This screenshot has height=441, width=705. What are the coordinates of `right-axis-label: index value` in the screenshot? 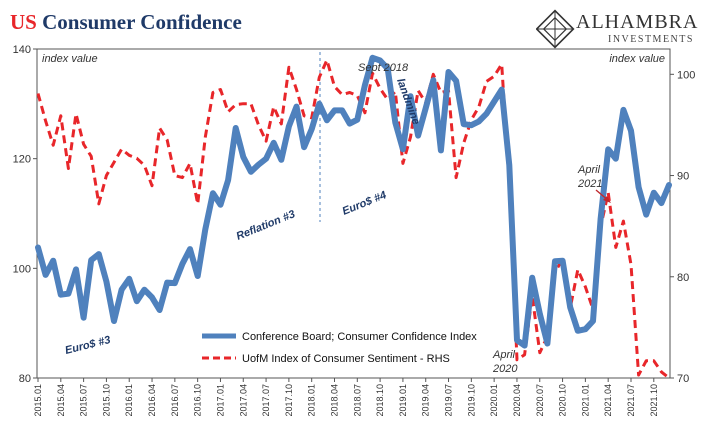 It's located at (637, 59).